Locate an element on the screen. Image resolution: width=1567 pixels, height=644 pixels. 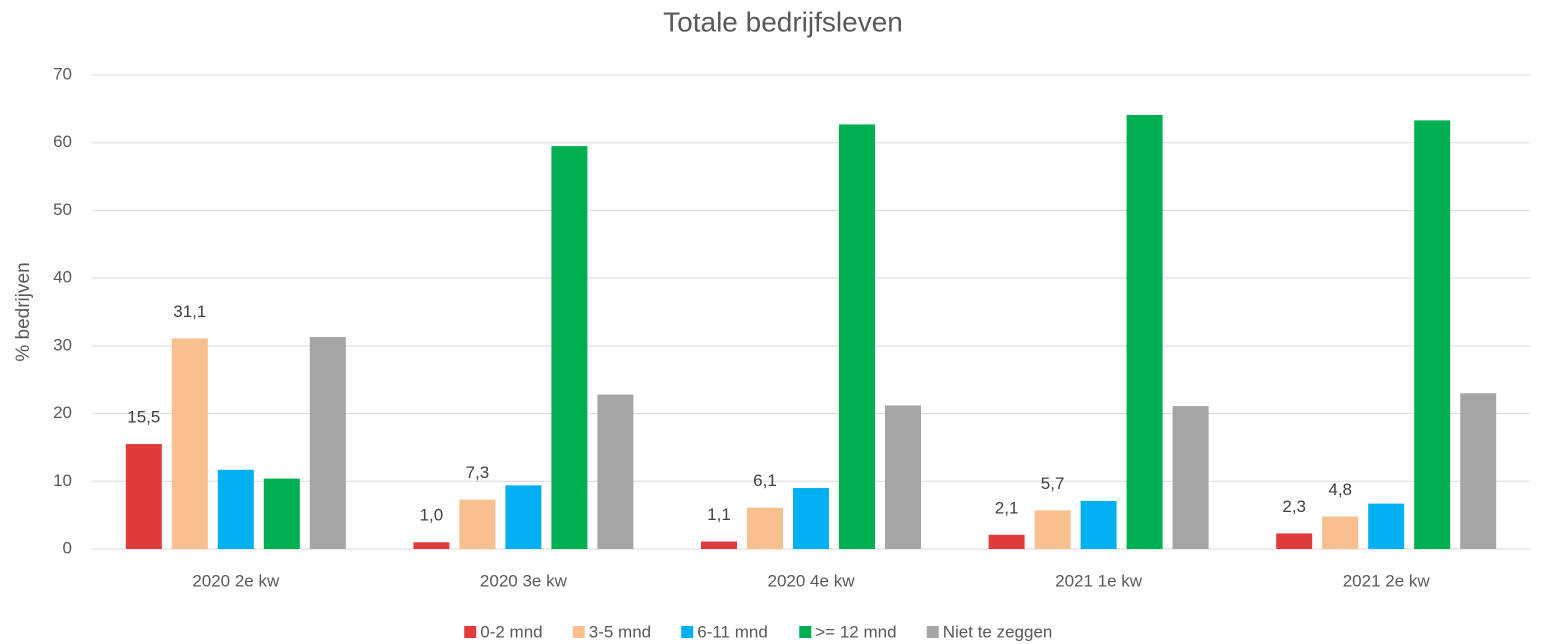
data-label: 2,1 is located at coordinates (1007, 507).